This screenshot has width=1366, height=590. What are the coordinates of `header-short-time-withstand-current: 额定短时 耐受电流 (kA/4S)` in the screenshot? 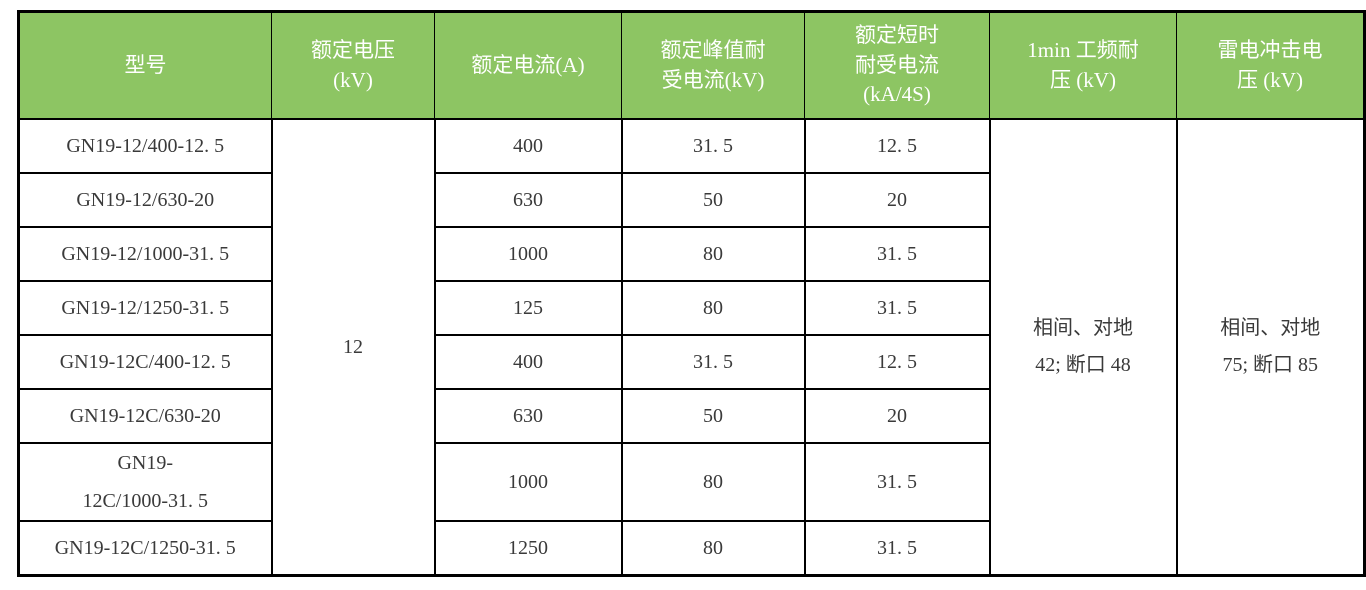 It's located at (897, 65).